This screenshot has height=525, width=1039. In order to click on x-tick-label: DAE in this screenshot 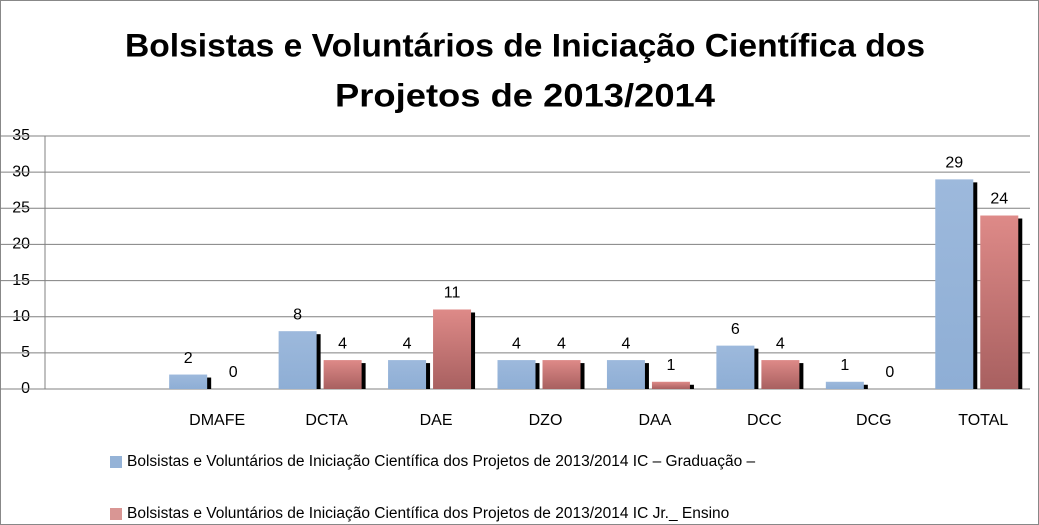, I will do `click(436, 420)`.